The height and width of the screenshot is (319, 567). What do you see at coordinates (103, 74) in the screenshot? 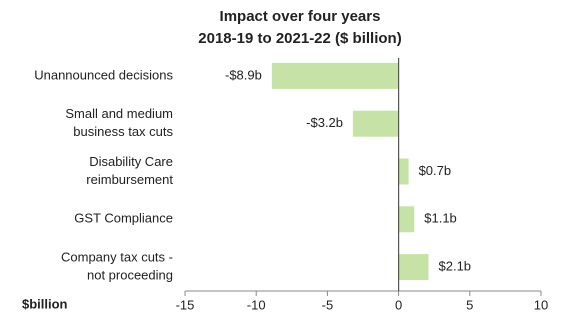
I see `y-tick-label: Unannounced decisions` at bounding box center [103, 74].